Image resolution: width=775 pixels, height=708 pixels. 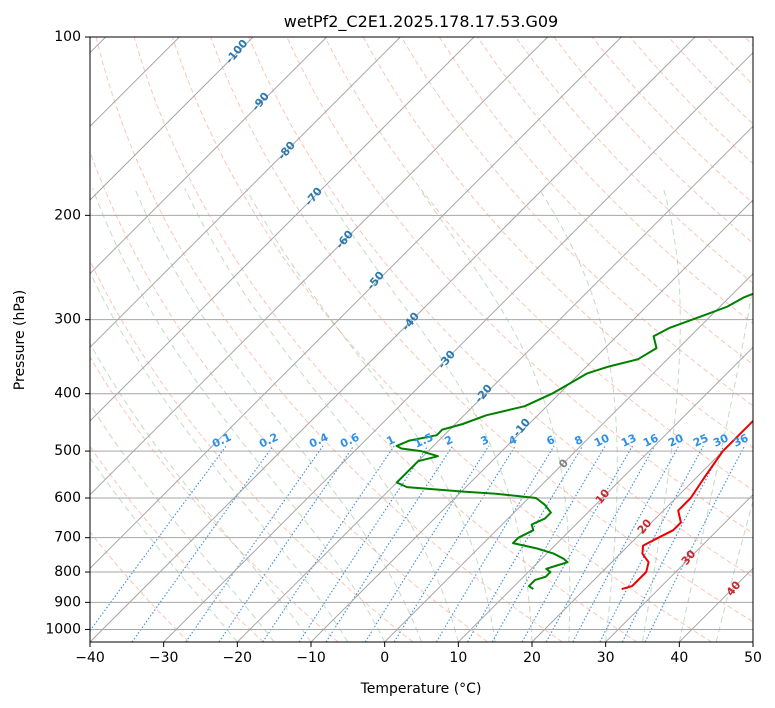 What do you see at coordinates (67, 37) in the screenshot?
I see `y-tick-label: 100` at bounding box center [67, 37].